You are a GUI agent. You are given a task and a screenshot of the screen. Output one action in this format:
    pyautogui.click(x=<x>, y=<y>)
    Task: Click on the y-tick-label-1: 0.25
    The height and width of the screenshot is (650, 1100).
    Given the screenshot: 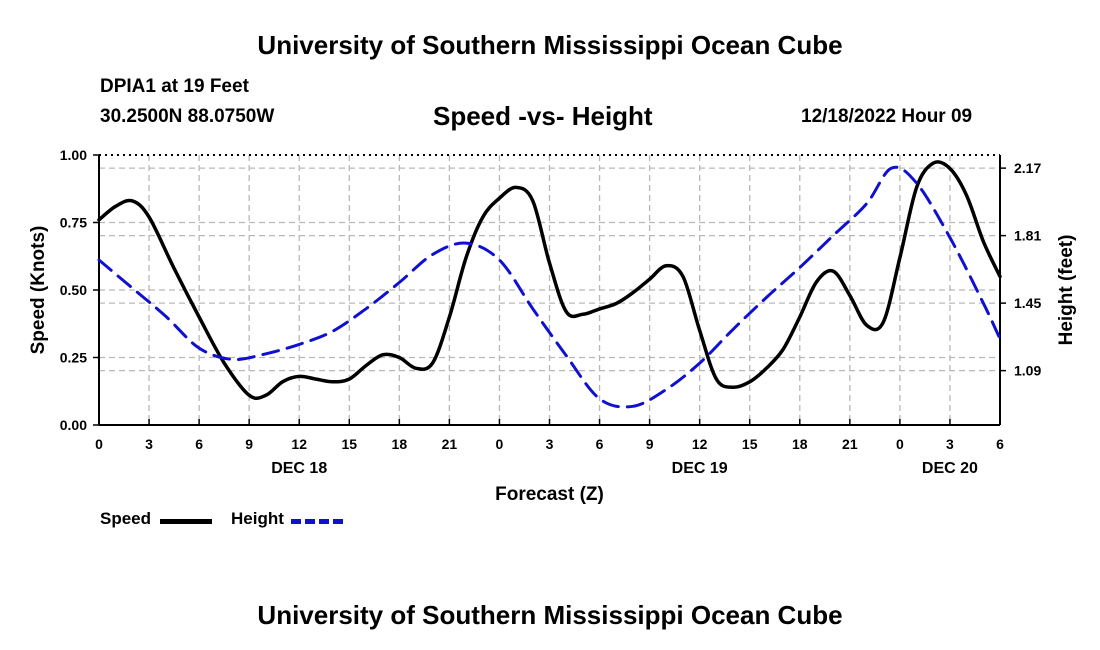 What is the action you would take?
    pyautogui.click(x=73, y=358)
    